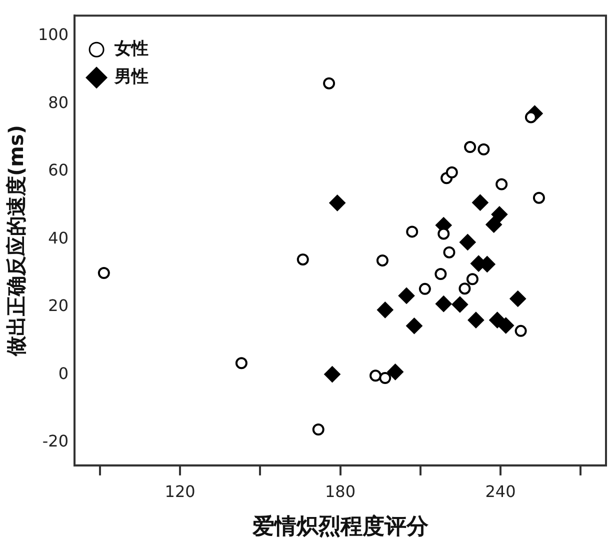 The image size is (615, 547). Describe the element at coordinates (180, 492) in the screenshot. I see `x-tick-label: 120` at that location.